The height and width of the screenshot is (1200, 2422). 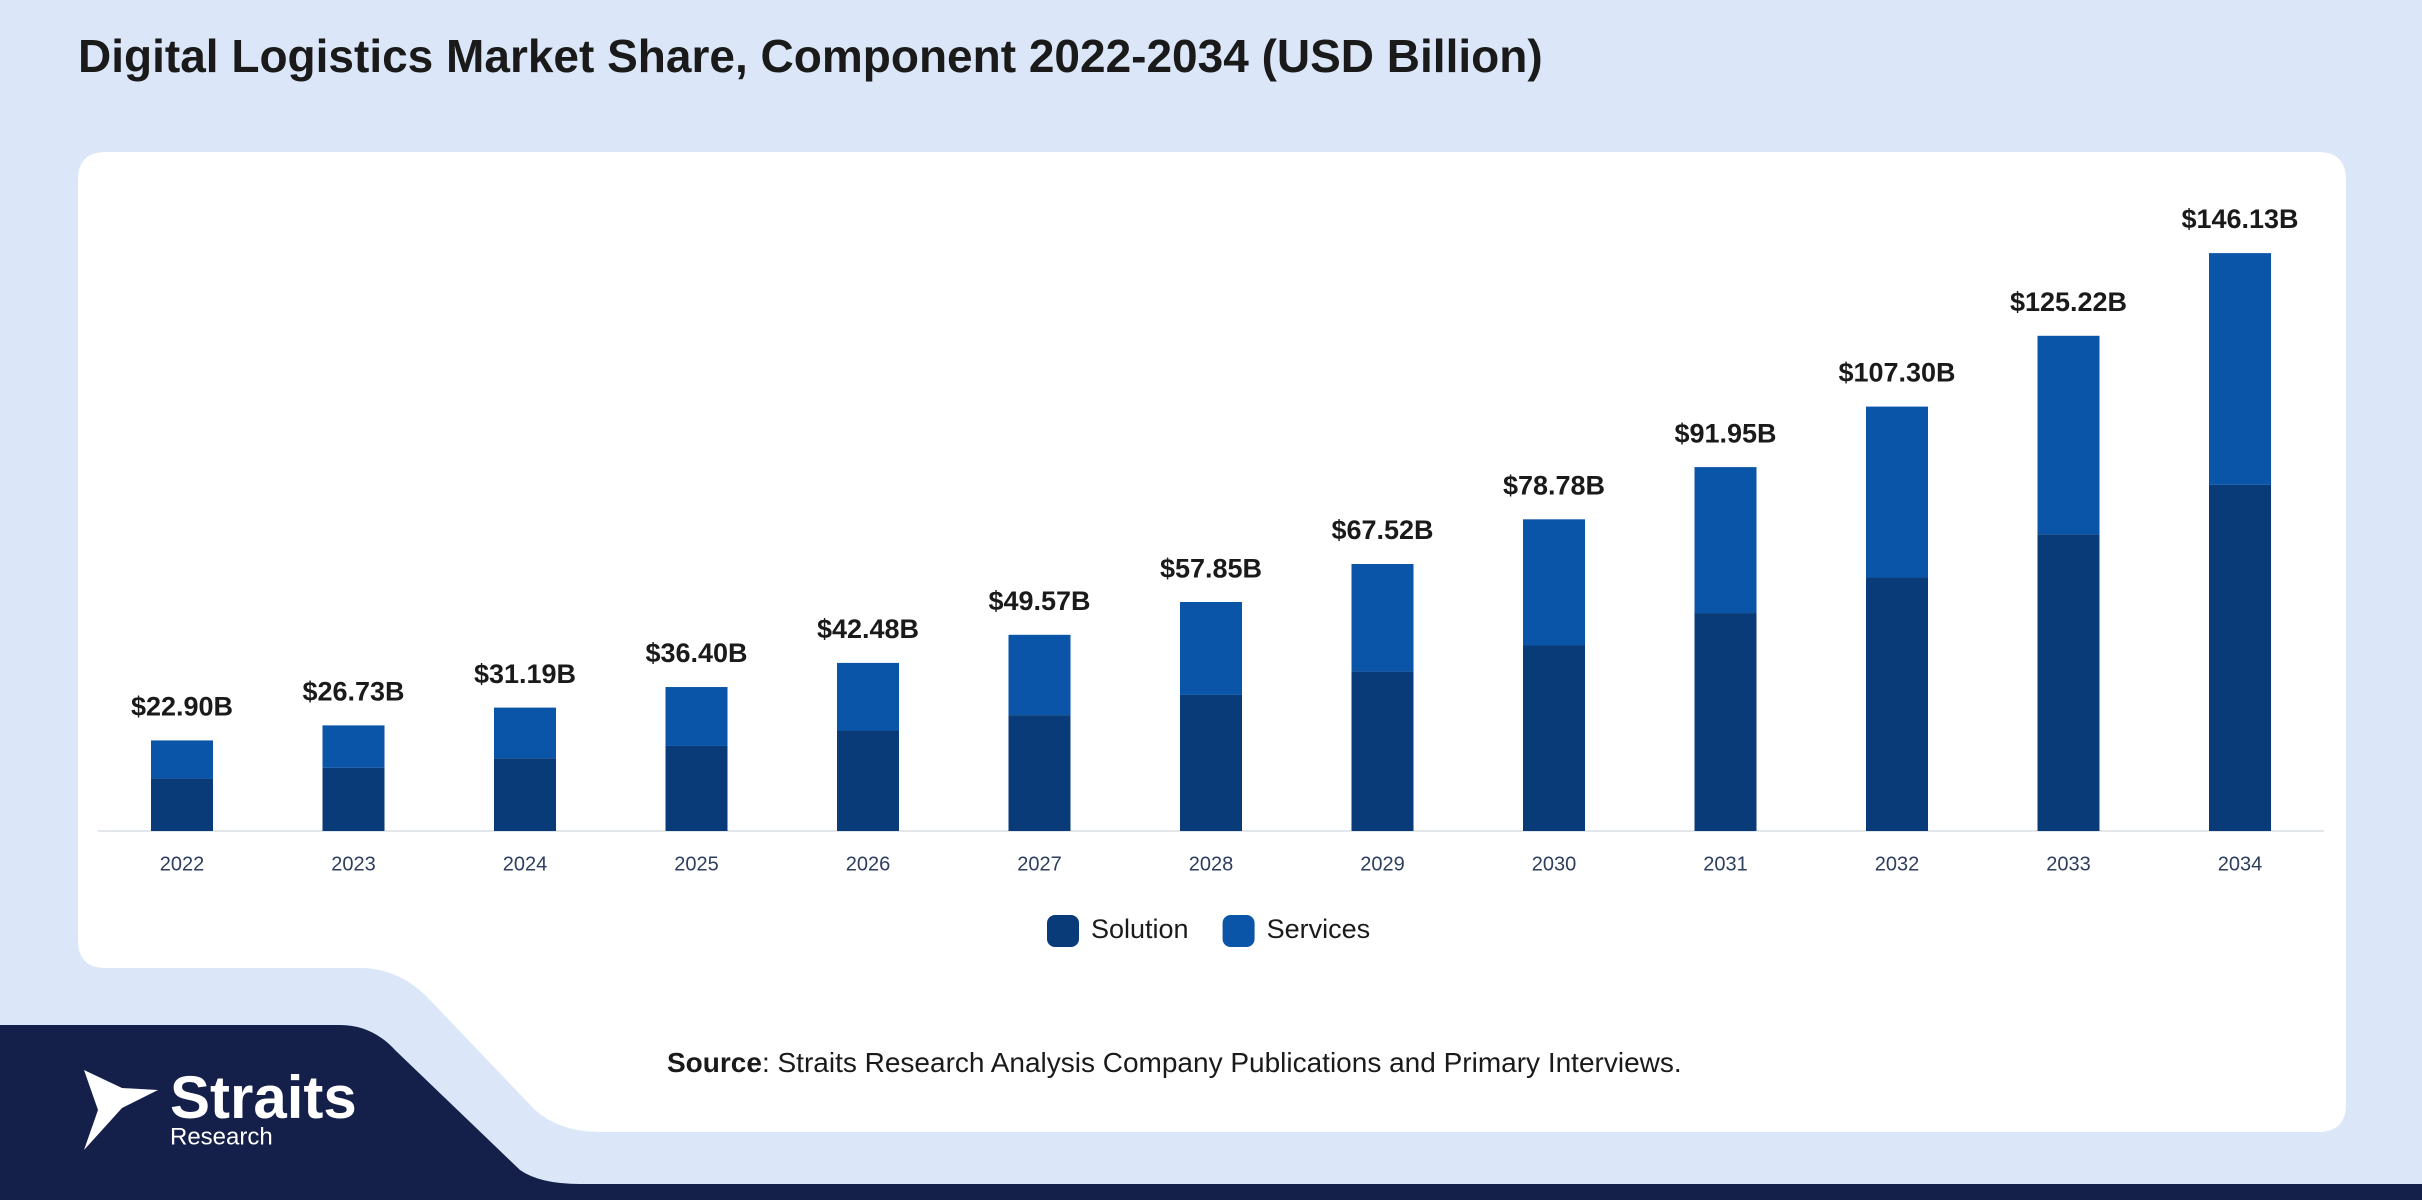 I want to click on value-label: $125.22B, so click(x=2068, y=302).